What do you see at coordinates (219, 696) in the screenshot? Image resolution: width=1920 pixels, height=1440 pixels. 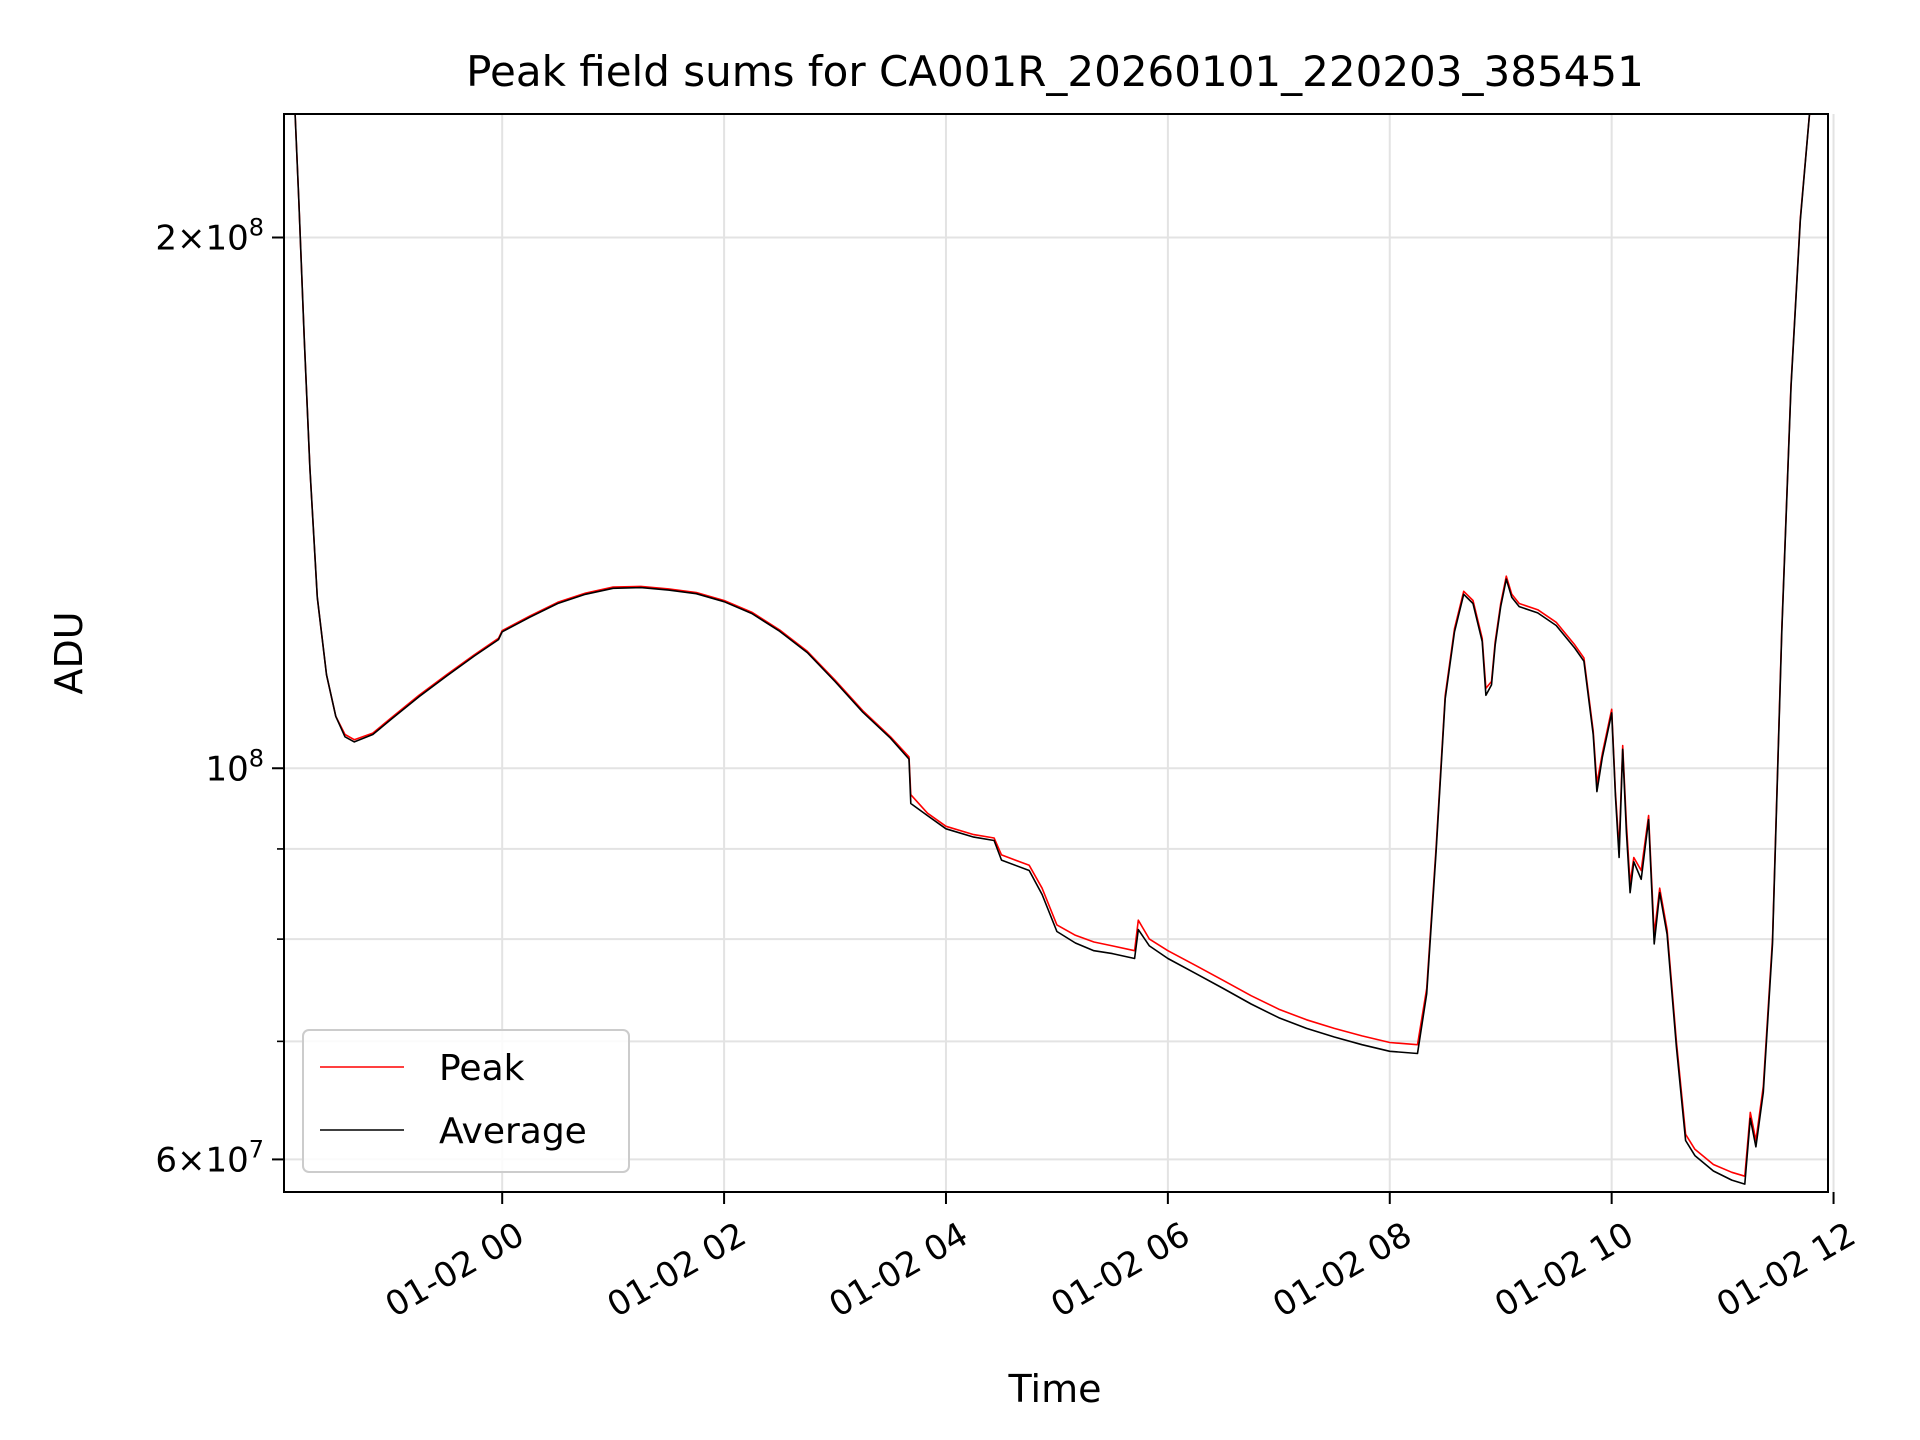 I see `y-axis: 2×108 108 6×107` at bounding box center [219, 696].